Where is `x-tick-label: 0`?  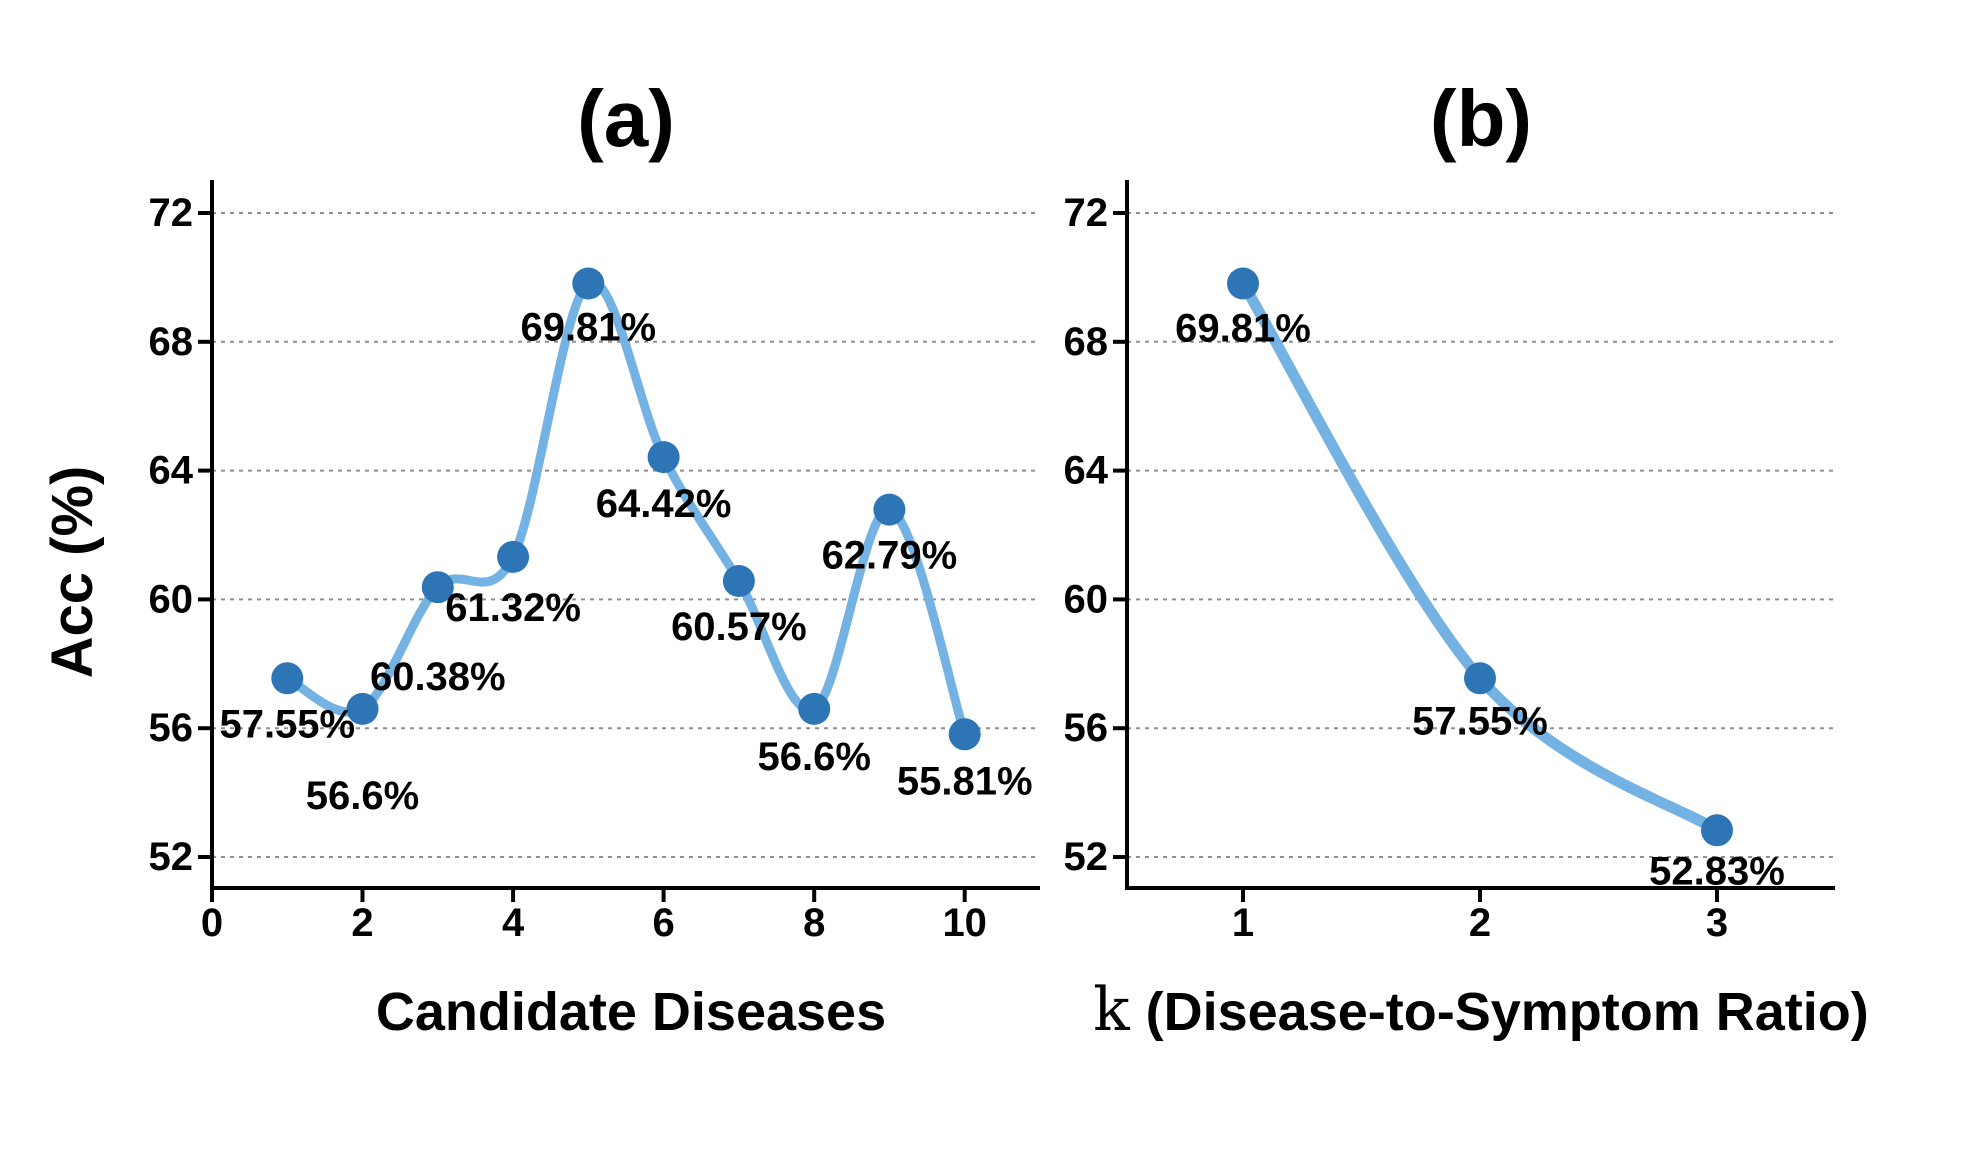
x-tick-label: 0 is located at coordinates (212, 923).